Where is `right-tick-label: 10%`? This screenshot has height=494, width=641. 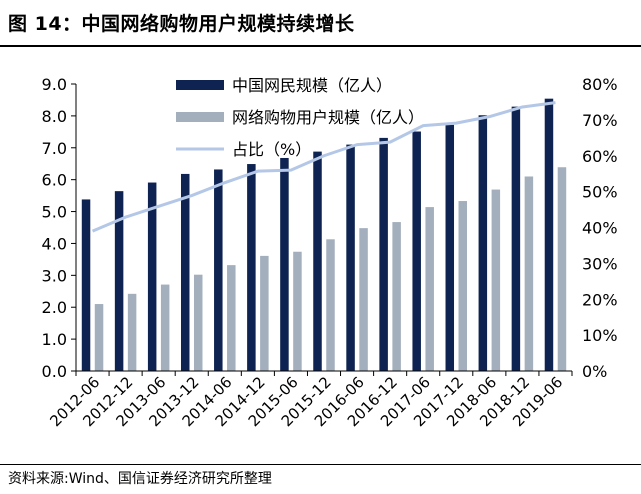
right-tick-label: 10% is located at coordinates (600, 335).